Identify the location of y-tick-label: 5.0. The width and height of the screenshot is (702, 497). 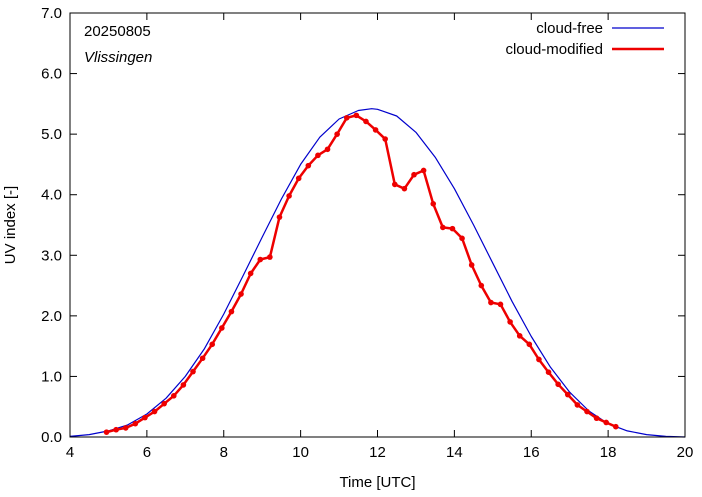
(51, 134).